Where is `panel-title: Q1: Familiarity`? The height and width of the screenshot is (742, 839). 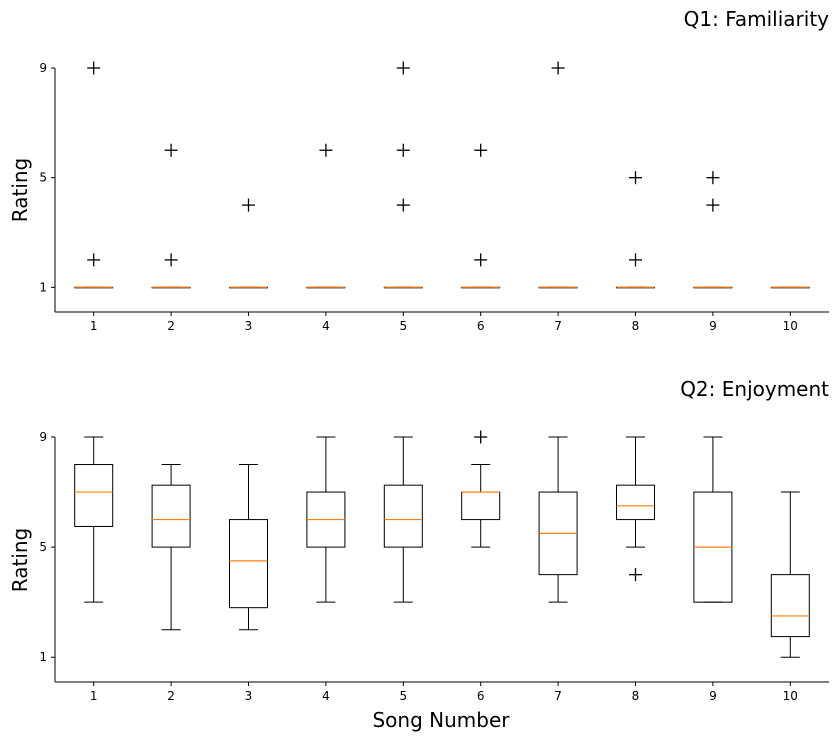
panel-title: Q1: Familiarity is located at coordinates (757, 19).